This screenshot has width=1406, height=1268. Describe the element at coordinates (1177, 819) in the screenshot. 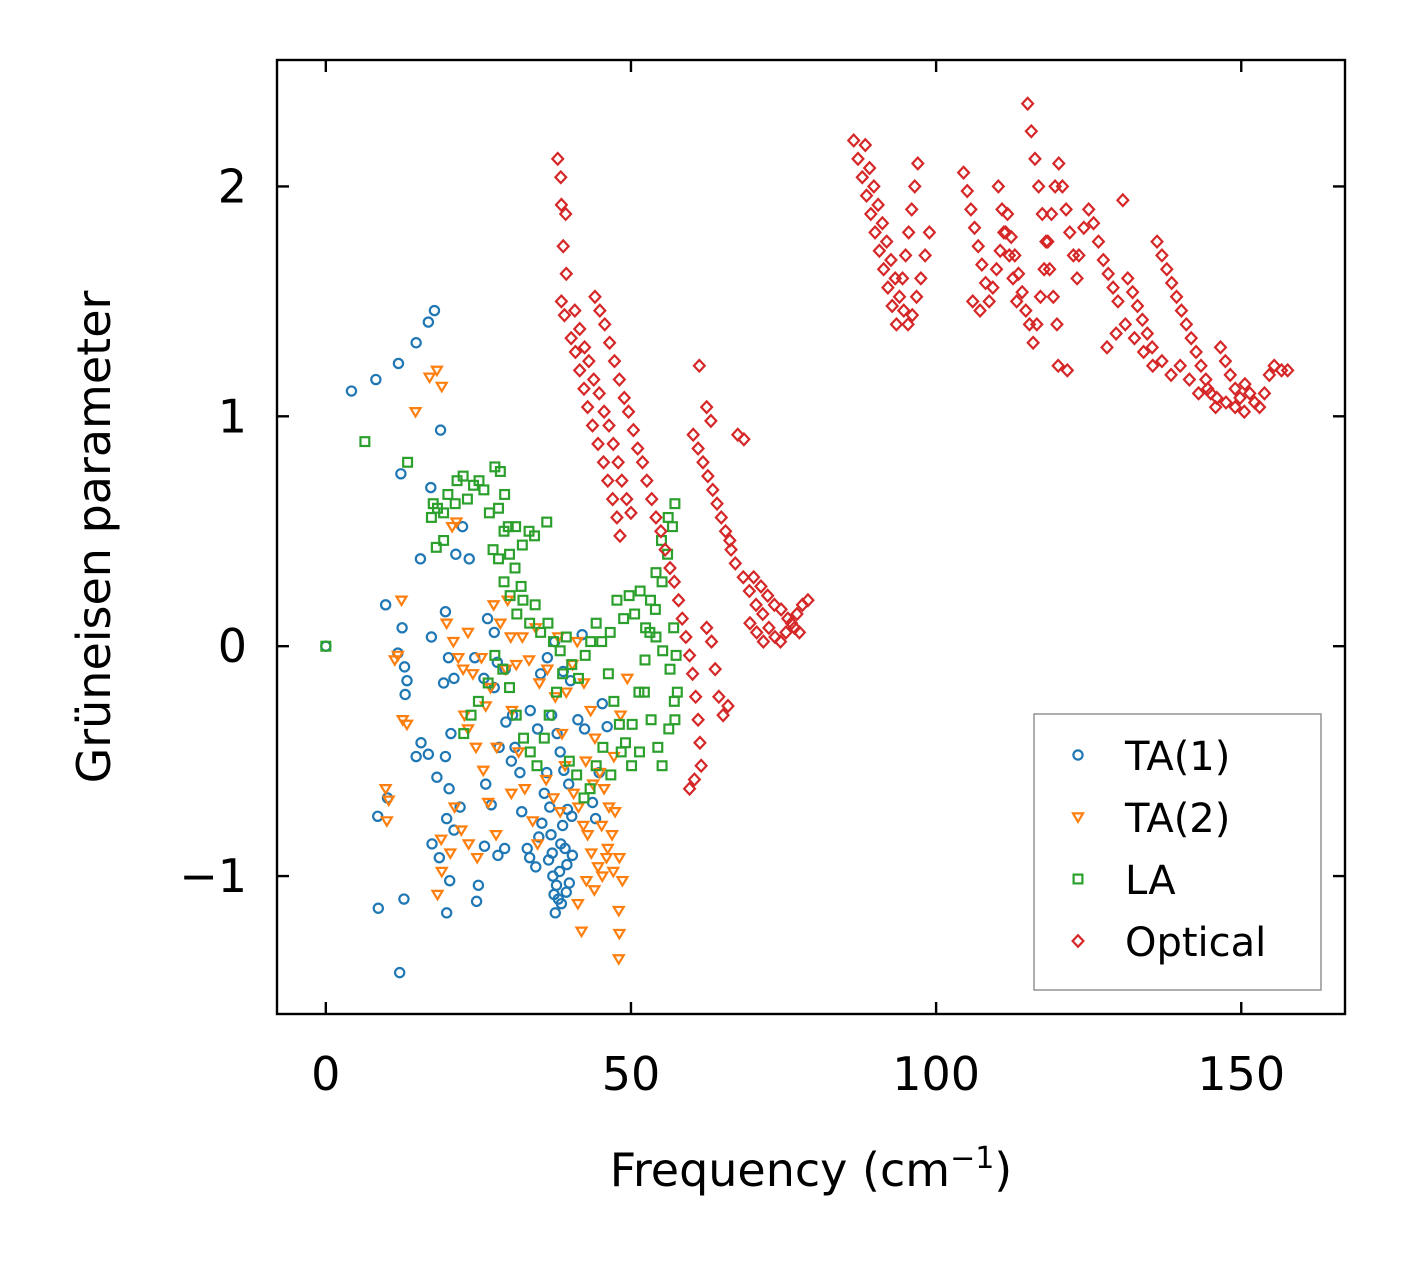

I see `legend-label: TA(2)` at that location.